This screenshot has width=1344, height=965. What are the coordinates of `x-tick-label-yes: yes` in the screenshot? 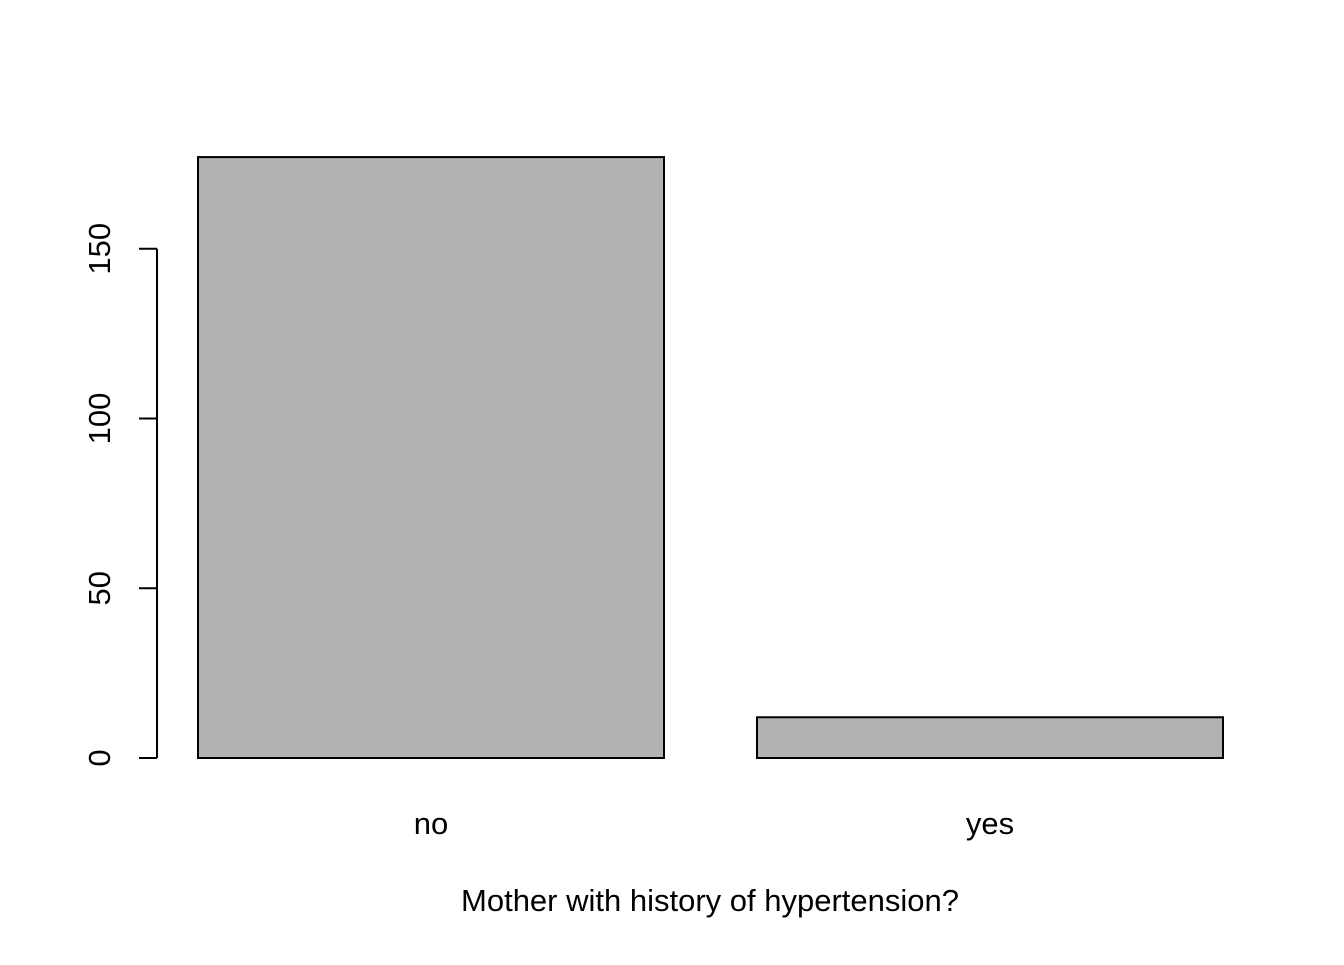 It's located at (990, 823).